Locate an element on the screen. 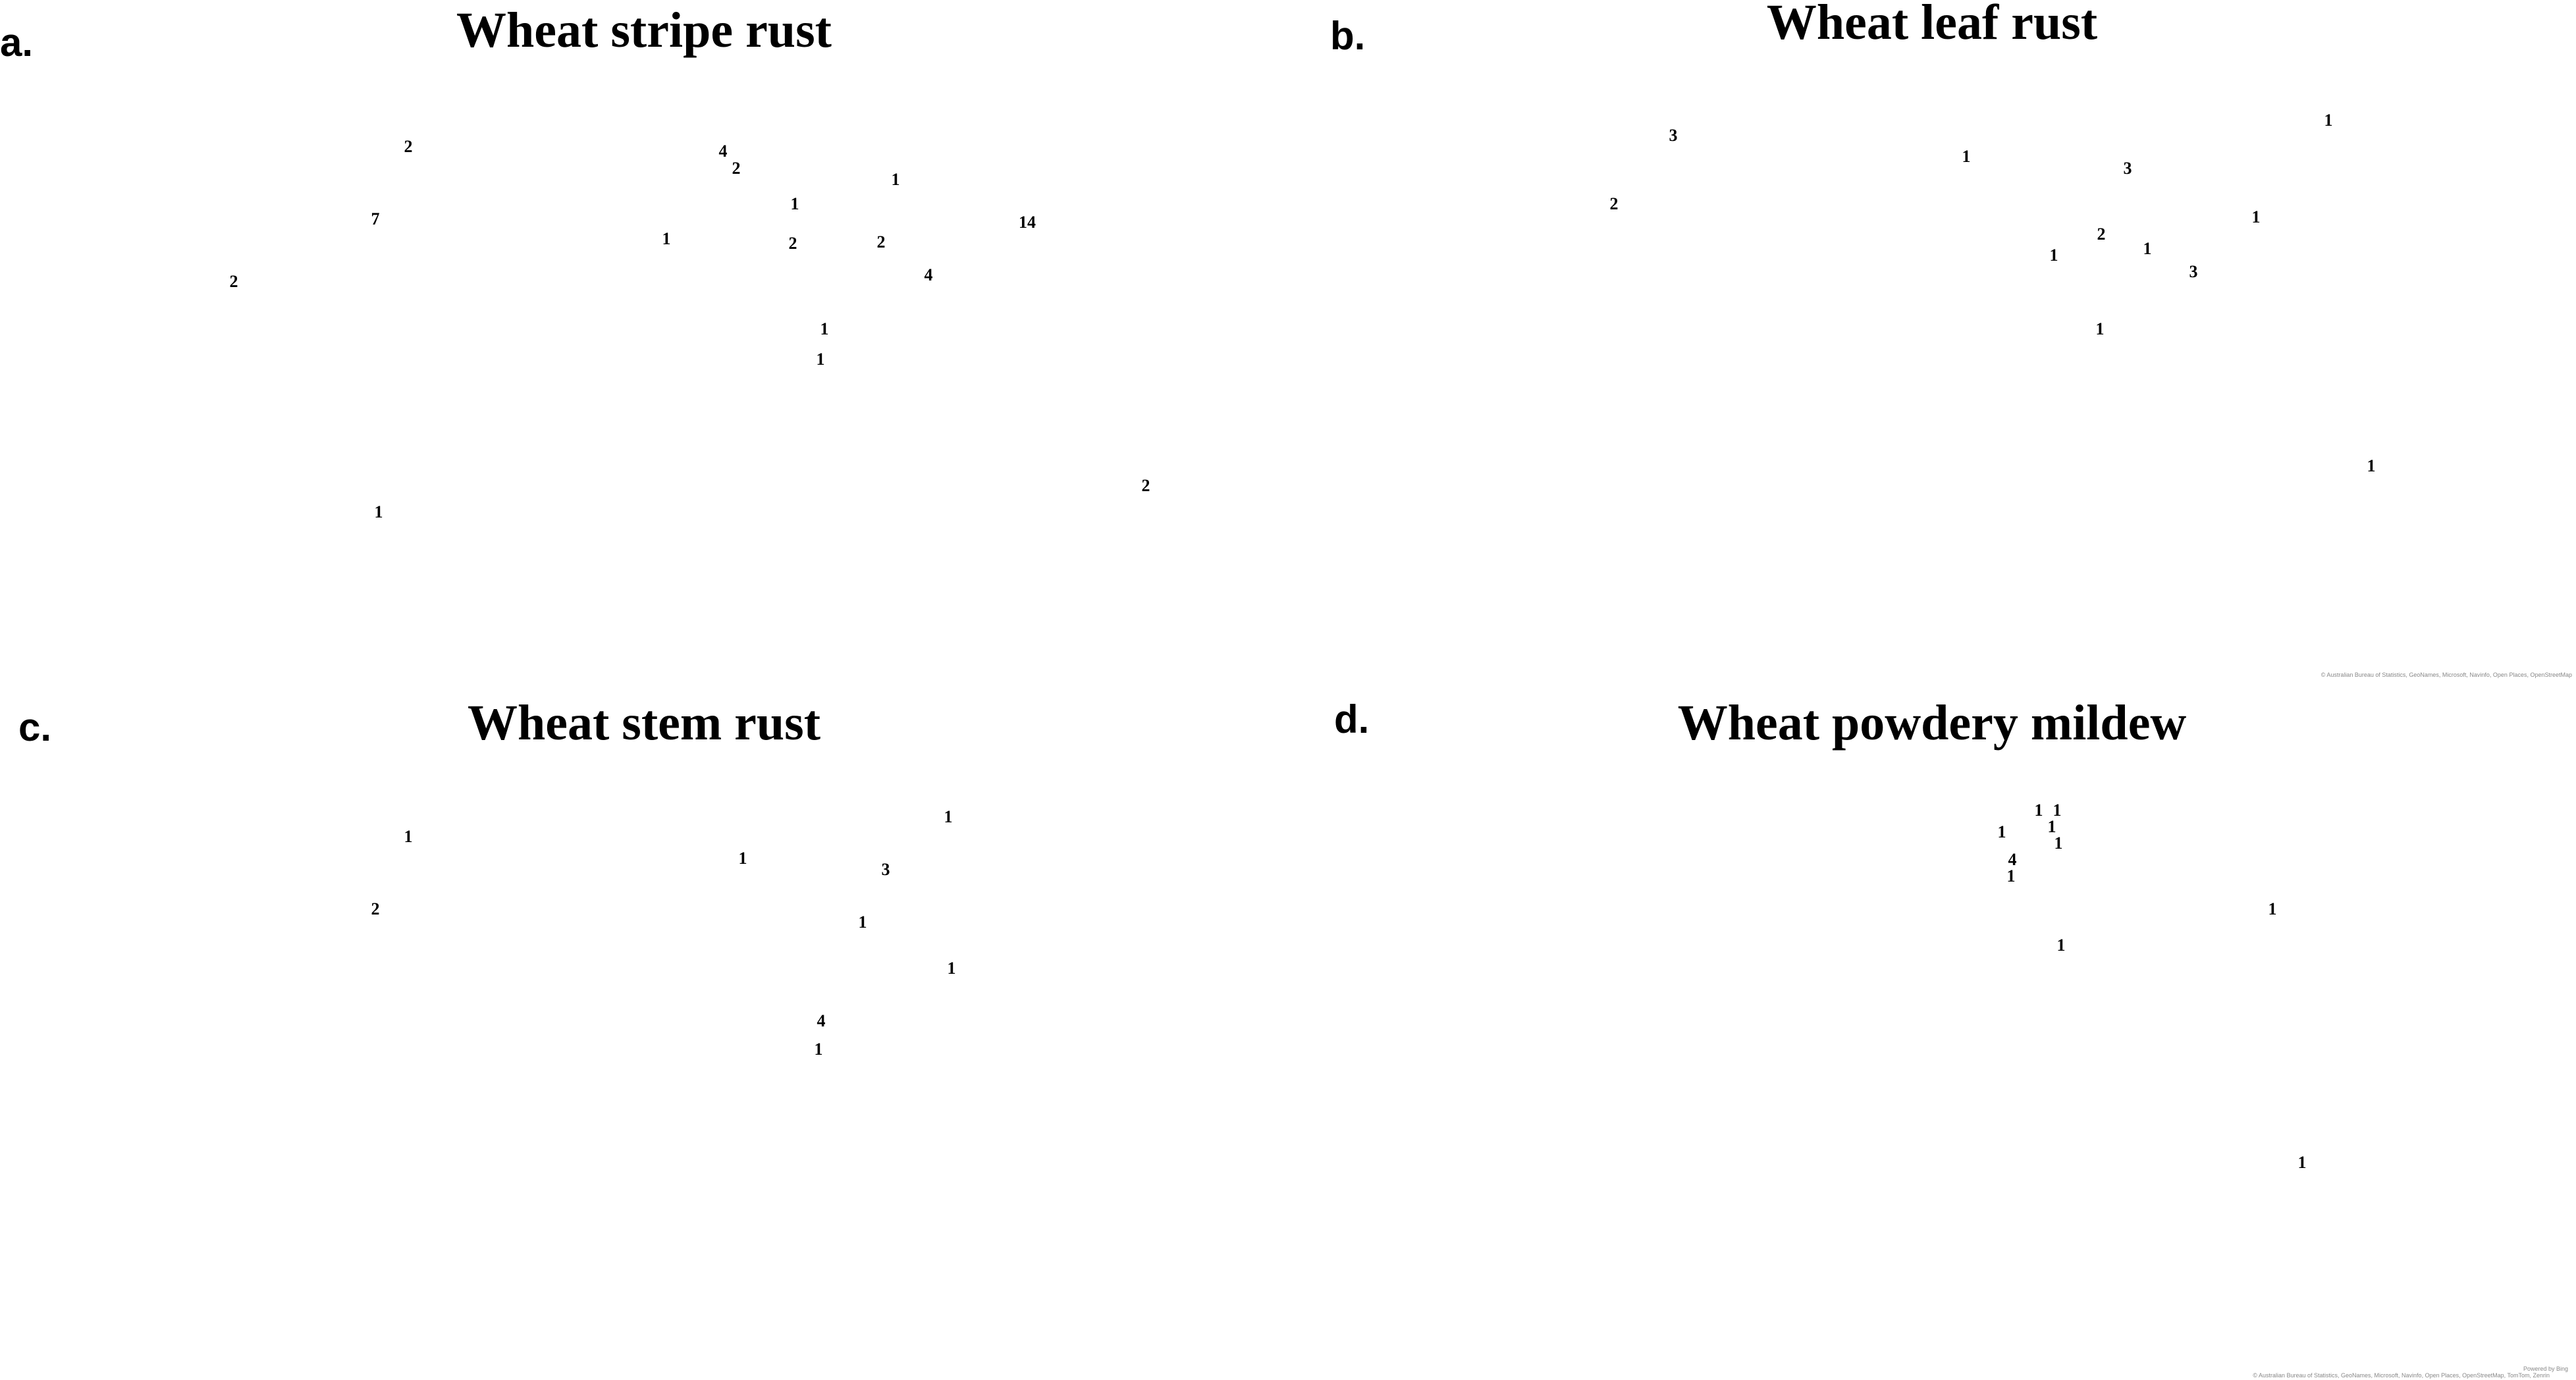 The height and width of the screenshot is (1380, 2576). map-title: Wheat powdery mildew is located at coordinates (1932, 723).